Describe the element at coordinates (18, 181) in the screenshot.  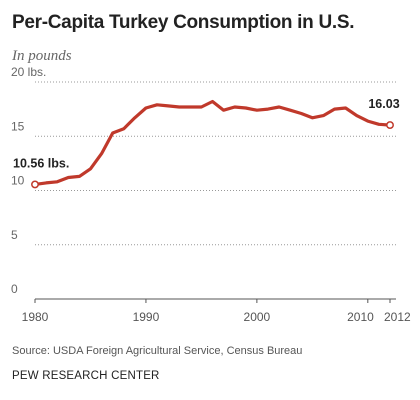
I see `y-tick-label: 10` at that location.